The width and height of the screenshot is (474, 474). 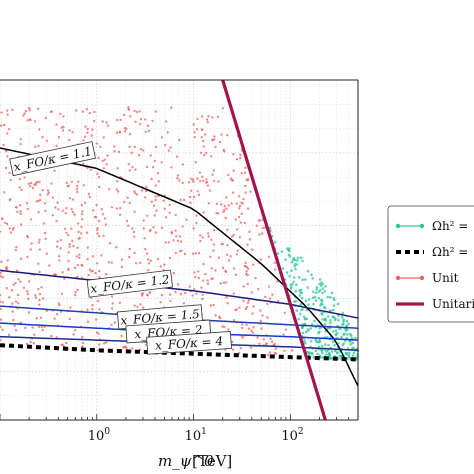 What do you see at coordinates (398, 226) in the screenshot?
I see `legend-swatch-marker` at bounding box center [398, 226].